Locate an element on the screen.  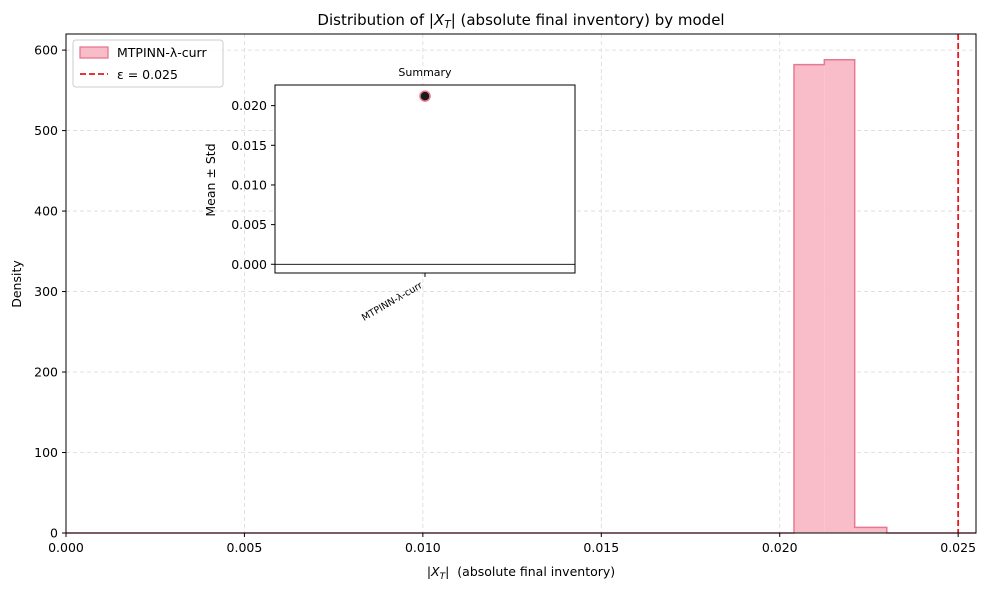
x-tick-label: 0.005 is located at coordinates (245, 547).